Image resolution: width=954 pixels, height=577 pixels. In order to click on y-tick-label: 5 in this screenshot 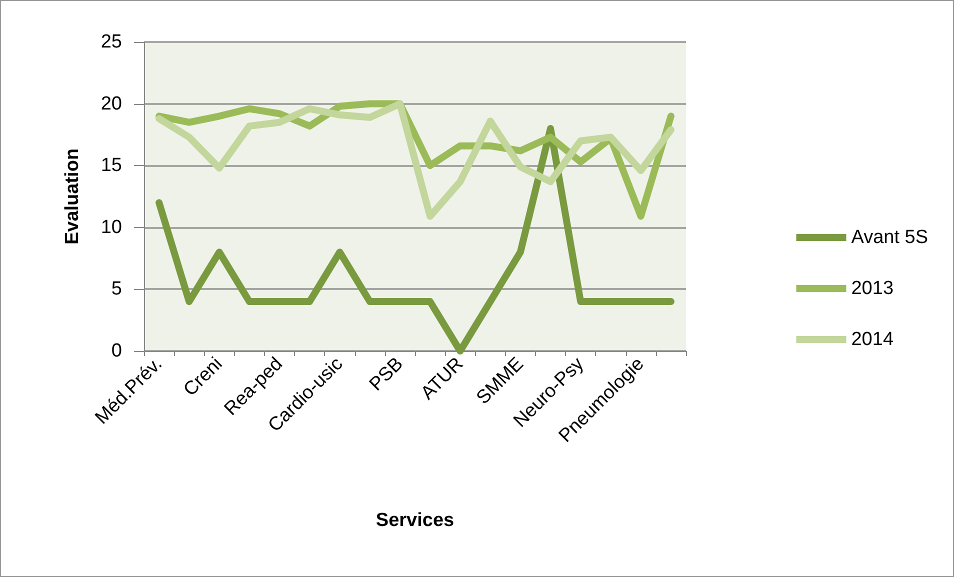, I will do `click(116, 289)`.